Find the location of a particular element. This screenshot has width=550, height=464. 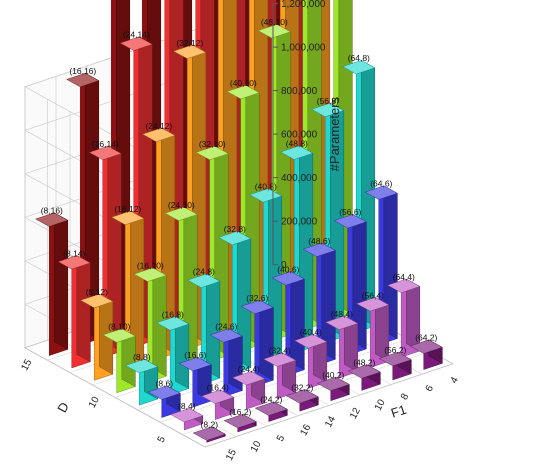

y-tick-label: 10 is located at coordinates (94, 402).